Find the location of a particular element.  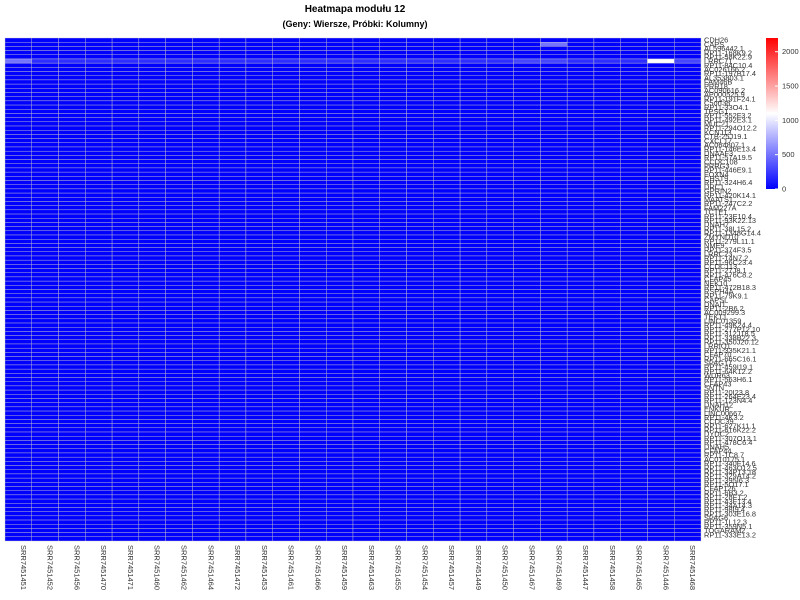

colorbar-tick-label: 500 is located at coordinates (788, 154).